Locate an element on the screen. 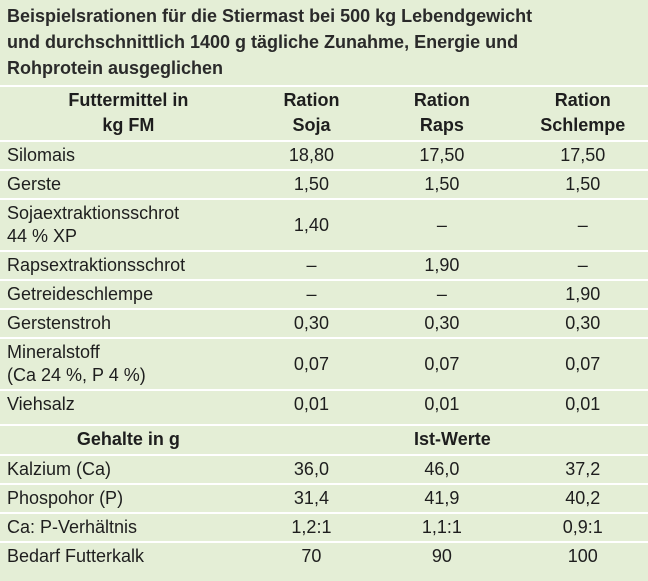 The height and width of the screenshot is (581, 648). section-header: Gehalte in g Ist-Werte is located at coordinates (324, 439).